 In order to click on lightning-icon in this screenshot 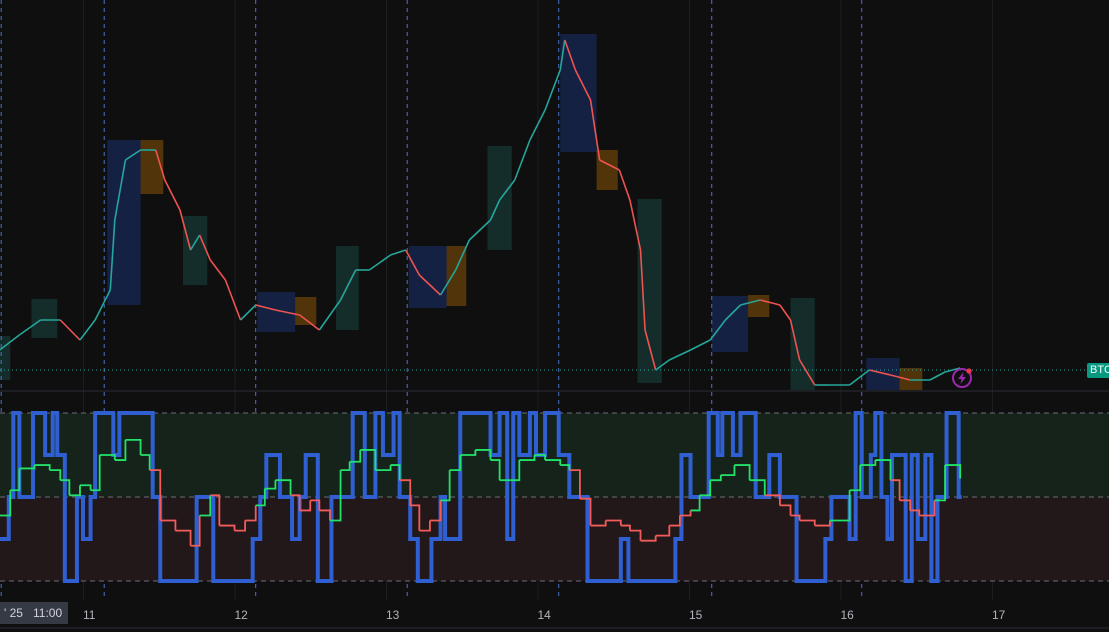, I will do `click(962, 378)`.